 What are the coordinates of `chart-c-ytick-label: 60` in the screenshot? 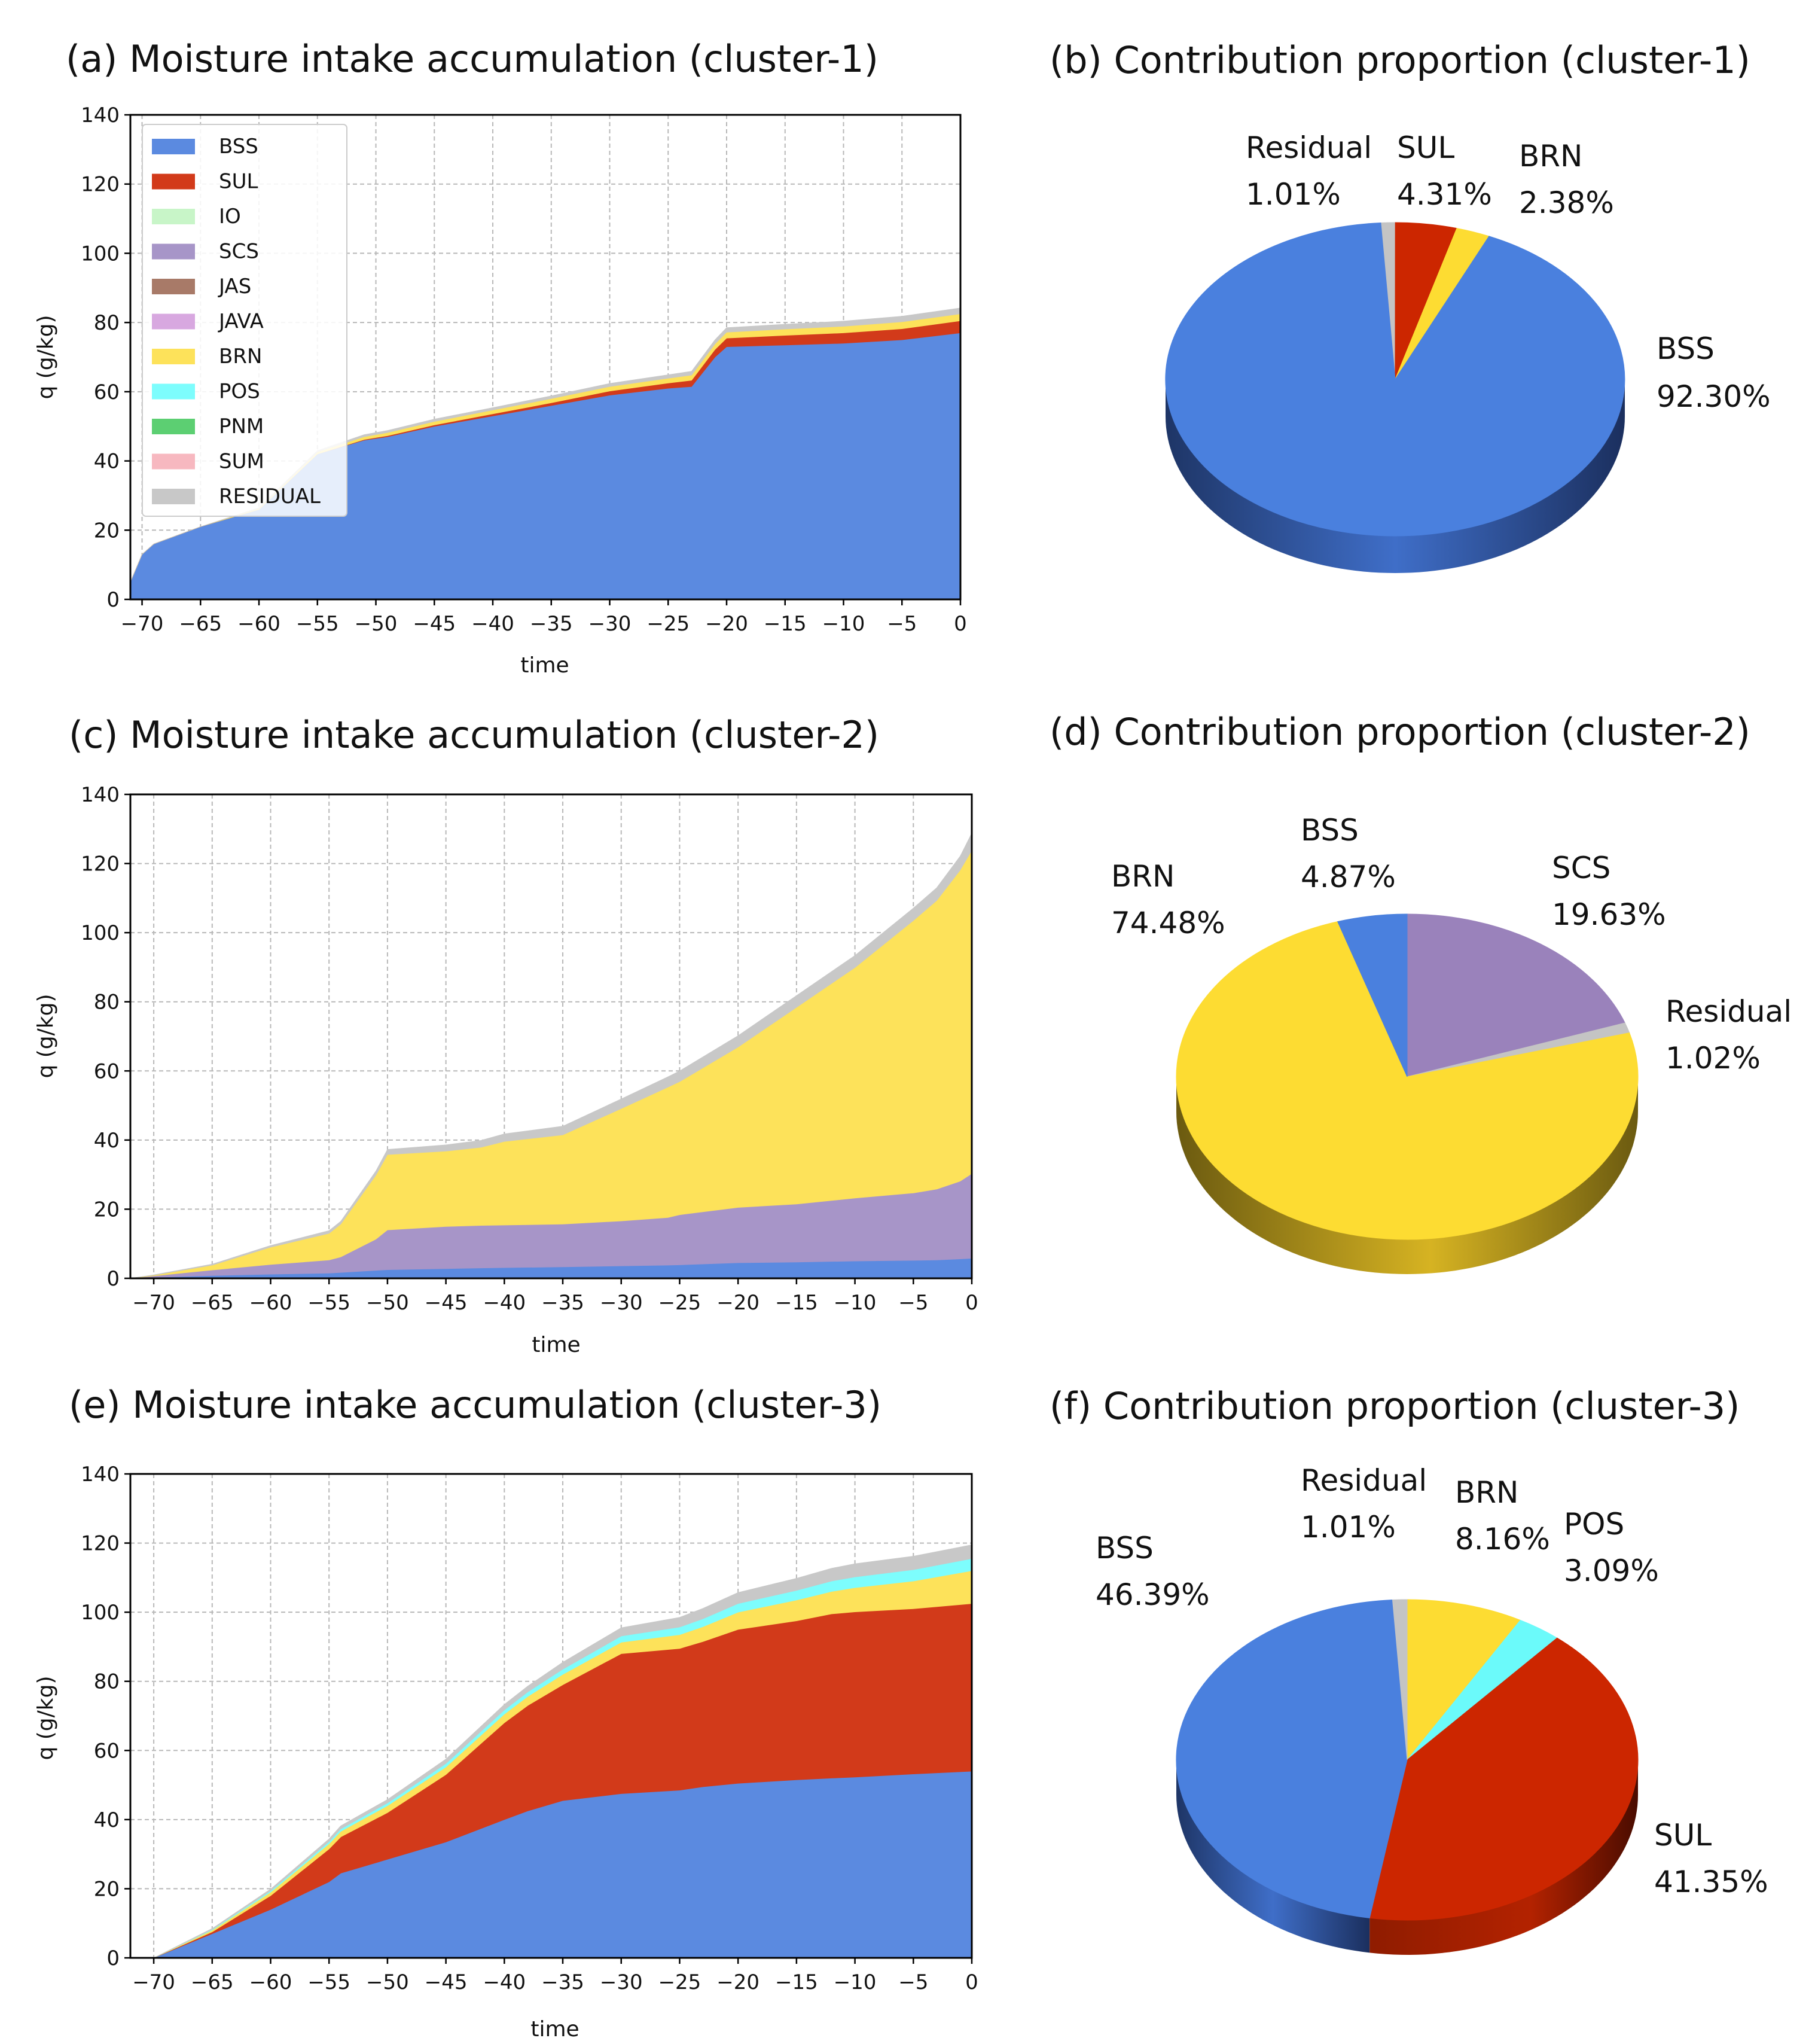 It's located at (107, 1071).